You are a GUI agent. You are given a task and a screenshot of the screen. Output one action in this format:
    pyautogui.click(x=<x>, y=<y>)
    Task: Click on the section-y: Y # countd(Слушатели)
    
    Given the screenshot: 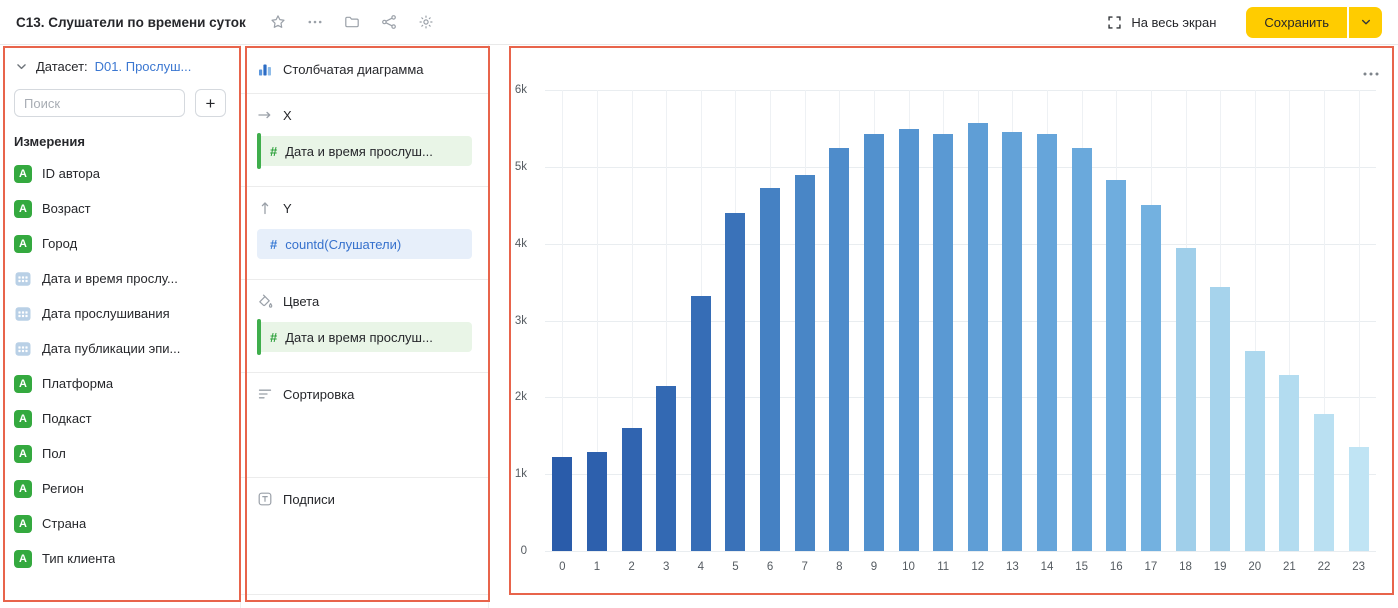 What is the action you would take?
    pyautogui.click(x=364, y=232)
    